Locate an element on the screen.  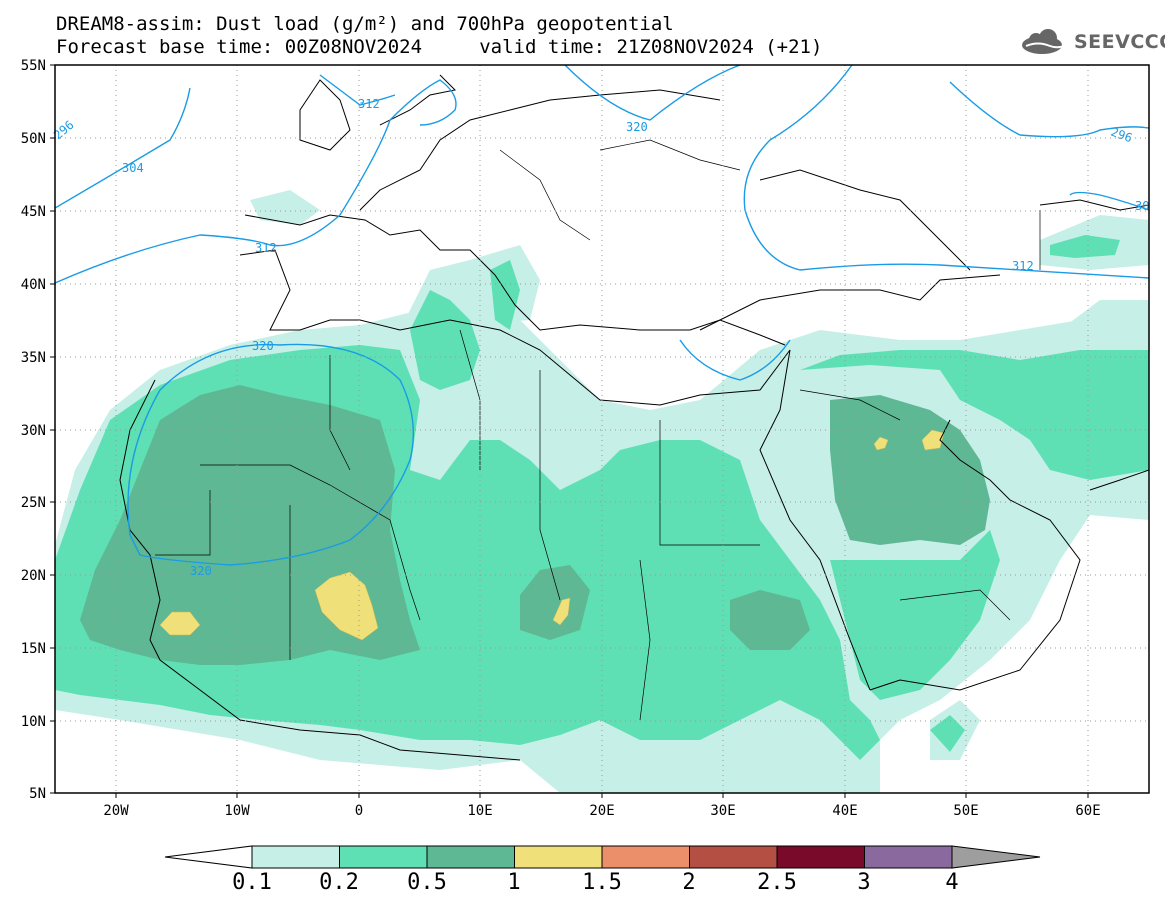
contour-label: 296 is located at coordinates (1121, 135).